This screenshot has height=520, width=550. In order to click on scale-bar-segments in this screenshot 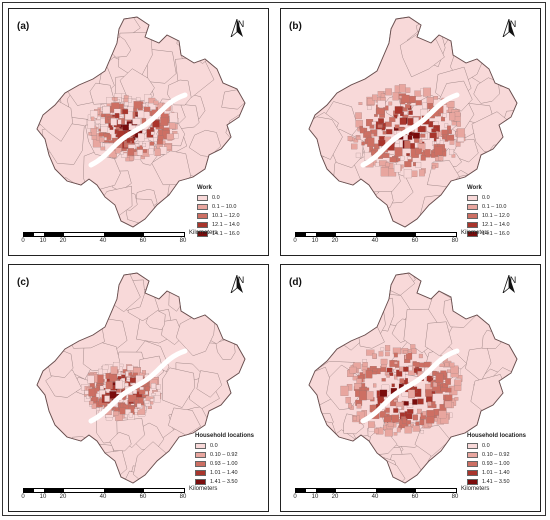, I will do `click(376, 490)`.